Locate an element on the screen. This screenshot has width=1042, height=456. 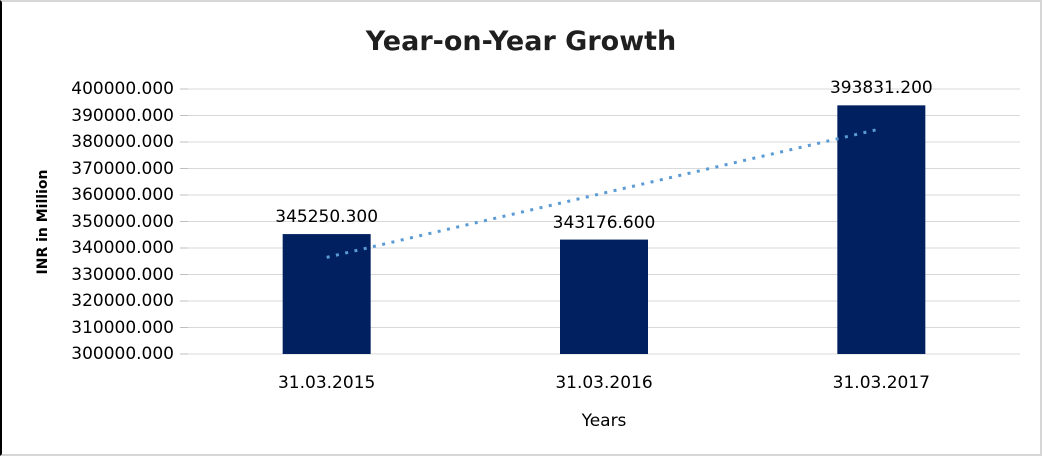
y-tick-label: 360000.000 is located at coordinates (122, 195).